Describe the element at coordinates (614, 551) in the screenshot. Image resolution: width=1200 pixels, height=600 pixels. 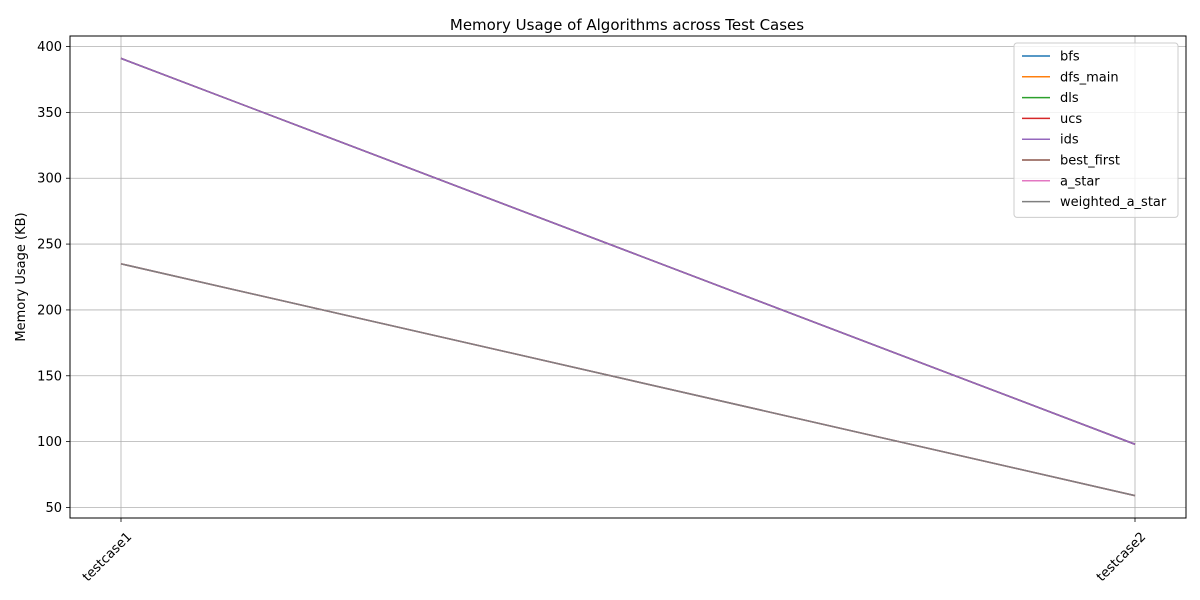
I see `x-axis-ticks: testcase1 testcase2` at that location.